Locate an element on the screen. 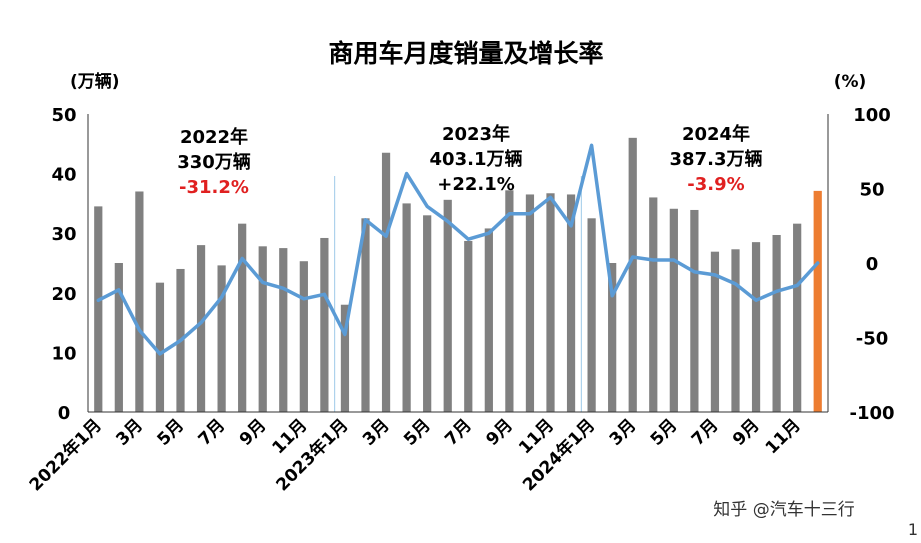 The width and height of the screenshot is (921, 543). annotation-2023-volume: 403.1万辆 is located at coordinates (476, 159).